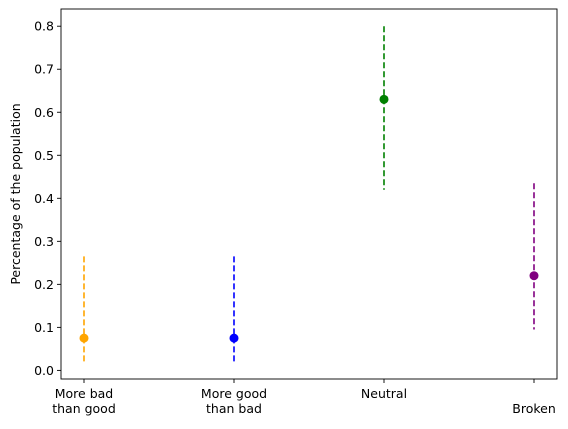 This screenshot has height=429, width=568. I want to click on y-tick-label: 0.7, so click(44, 69).